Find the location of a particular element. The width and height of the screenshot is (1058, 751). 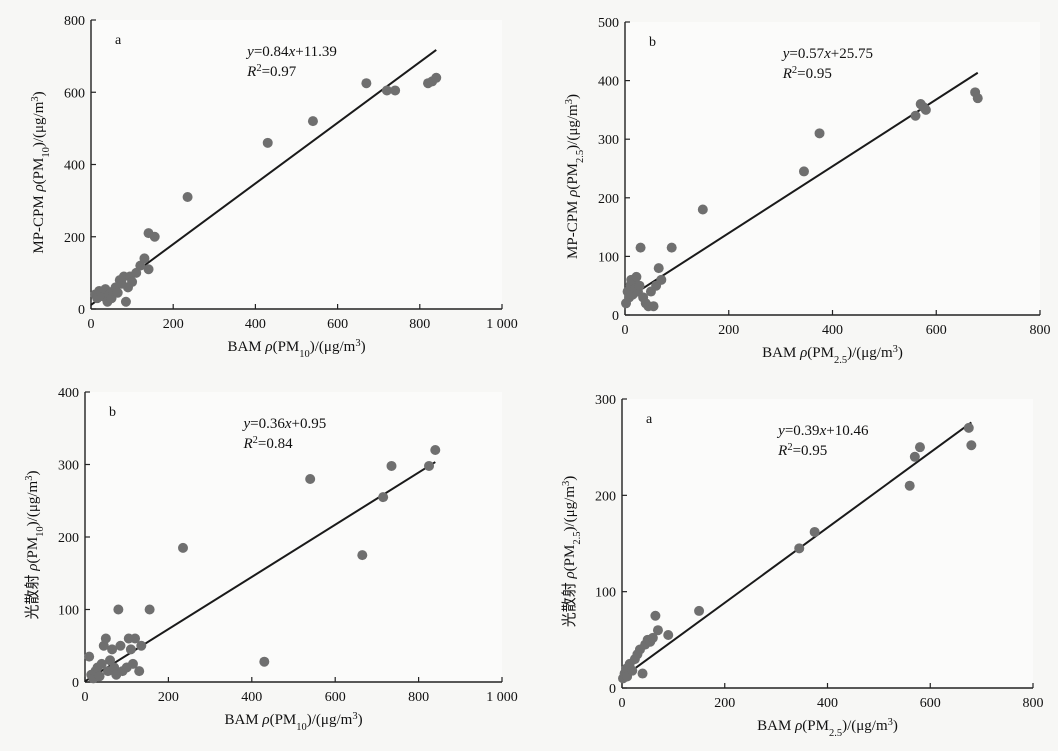

regression-equation: y=0.57x+25.75 is located at coordinates (827, 54).